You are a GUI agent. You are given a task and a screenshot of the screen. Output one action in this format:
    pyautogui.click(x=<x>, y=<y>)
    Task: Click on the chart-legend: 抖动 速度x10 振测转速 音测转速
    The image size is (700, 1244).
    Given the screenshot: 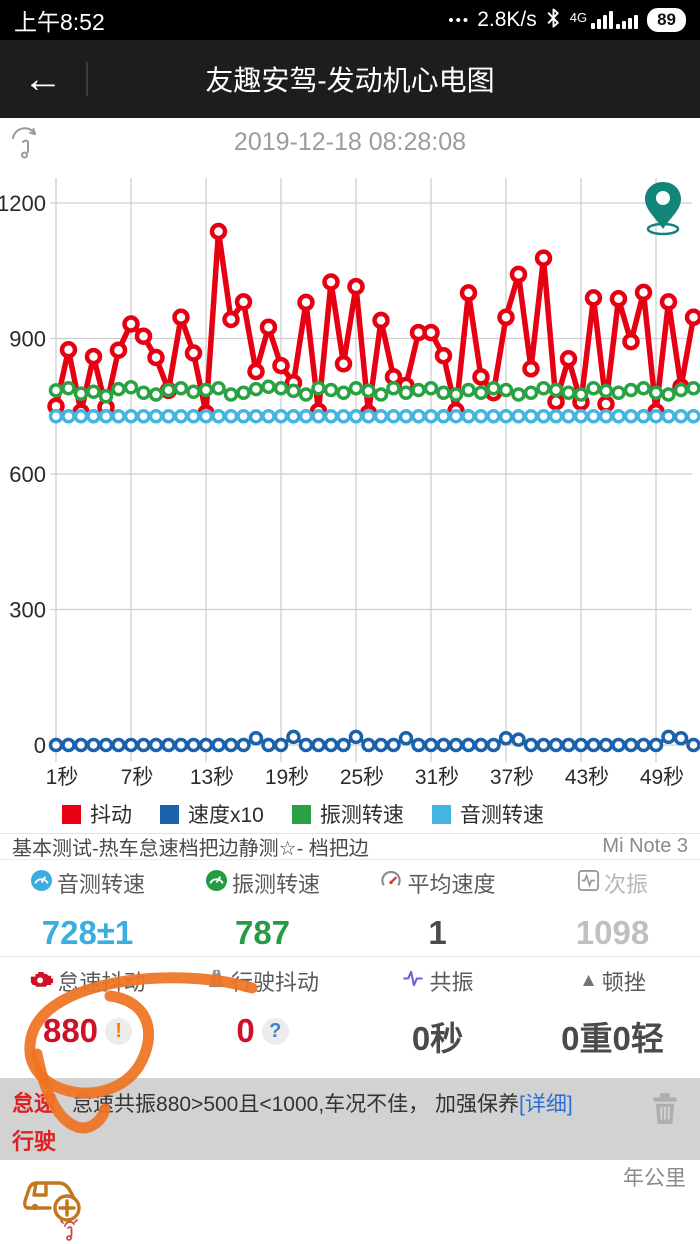 What is the action you would take?
    pyautogui.click(x=350, y=814)
    